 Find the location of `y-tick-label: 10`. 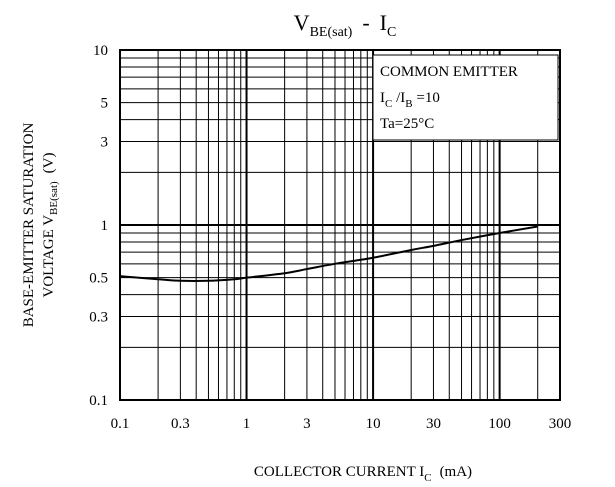

y-tick-label: 10 is located at coordinates (100, 51).